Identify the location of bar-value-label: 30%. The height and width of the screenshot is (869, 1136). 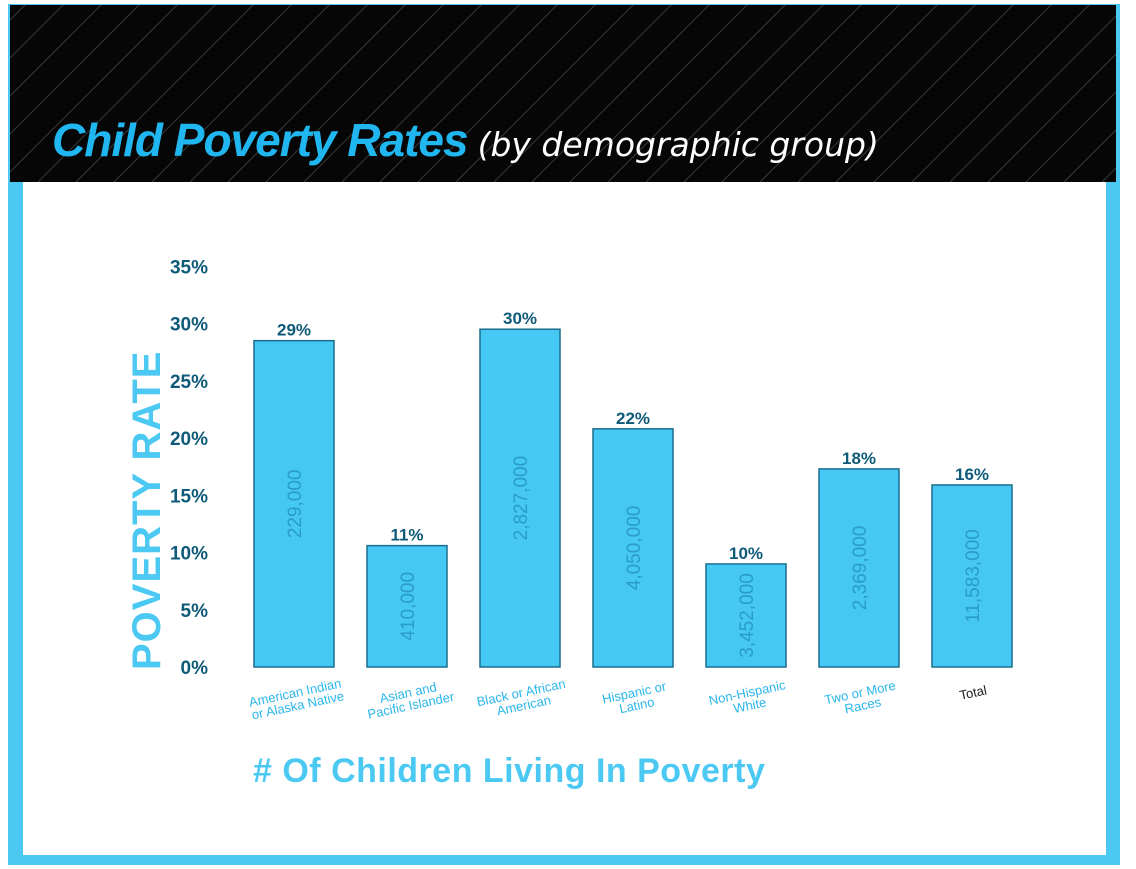
(520, 318).